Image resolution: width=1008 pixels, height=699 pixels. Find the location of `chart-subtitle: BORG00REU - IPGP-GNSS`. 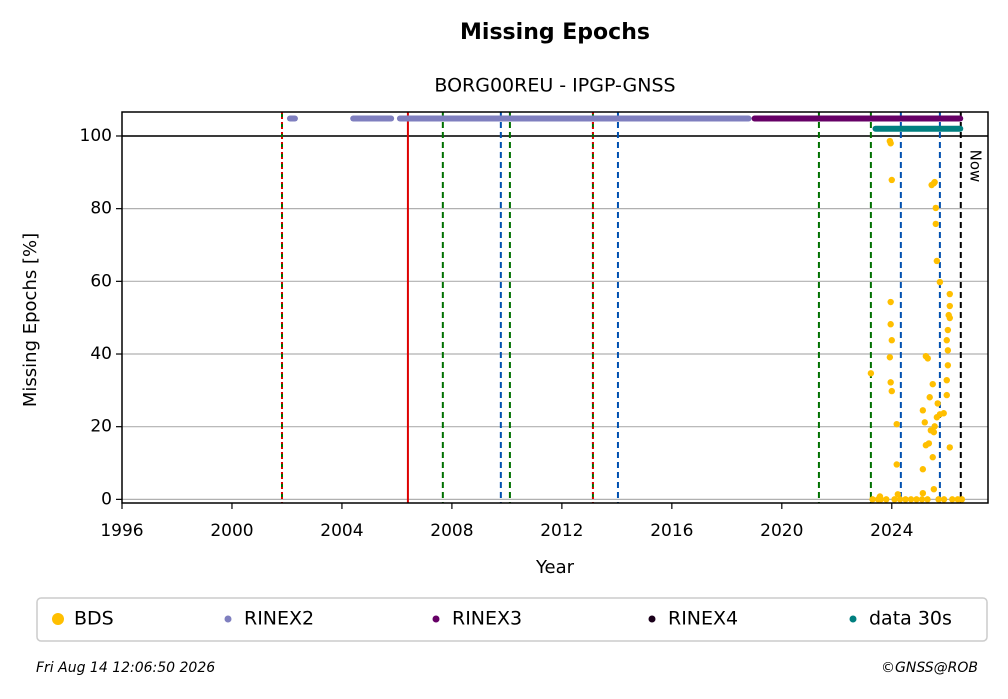

chart-subtitle: BORG00REU - IPGP-GNSS is located at coordinates (554, 86).